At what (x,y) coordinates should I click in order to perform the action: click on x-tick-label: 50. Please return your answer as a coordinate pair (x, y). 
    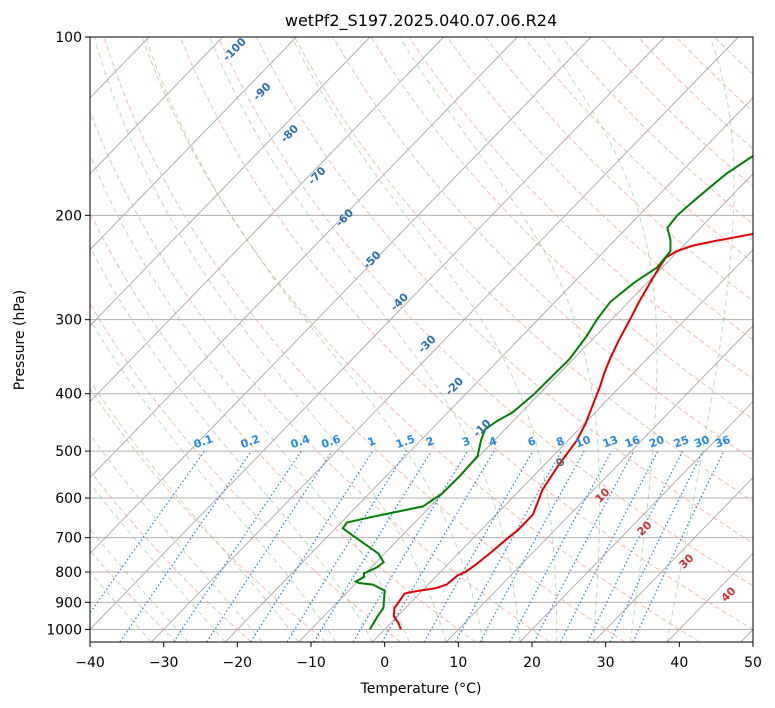
    Looking at the image, I should click on (753, 663).